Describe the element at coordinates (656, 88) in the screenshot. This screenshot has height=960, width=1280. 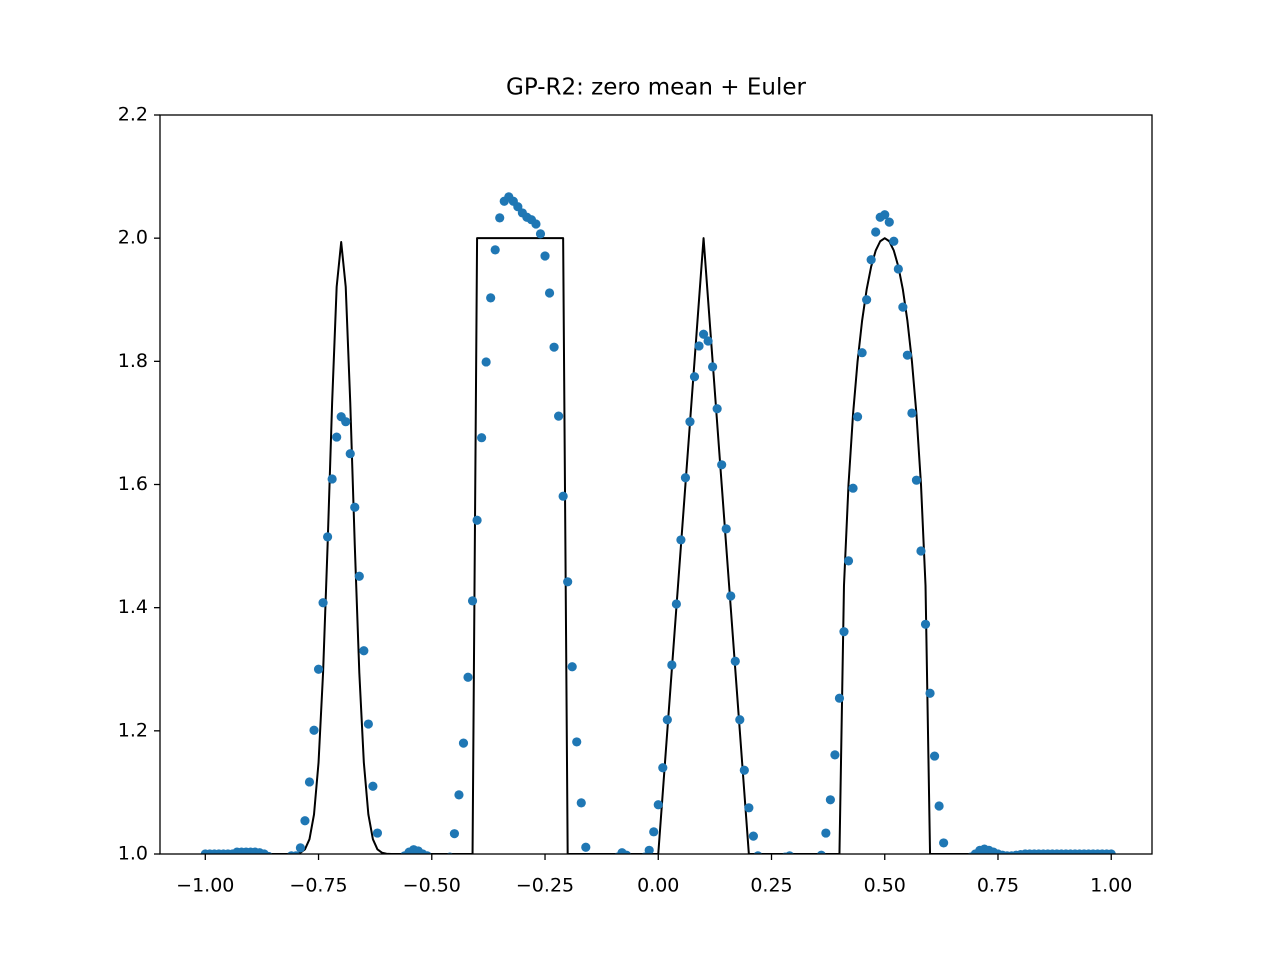
I see `chart-title: GP-R2: zero mean + Euler` at that location.